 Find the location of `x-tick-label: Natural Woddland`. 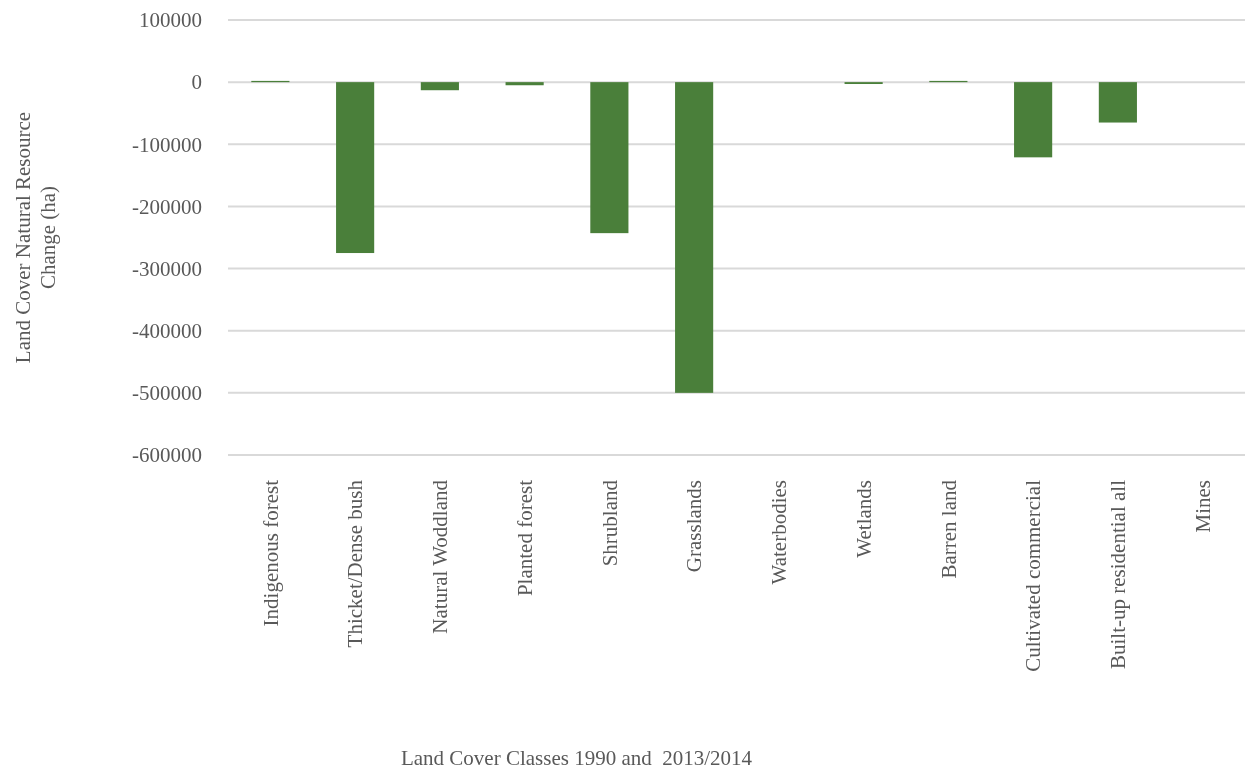

x-tick-label: Natural Woddland is located at coordinates (440, 556).